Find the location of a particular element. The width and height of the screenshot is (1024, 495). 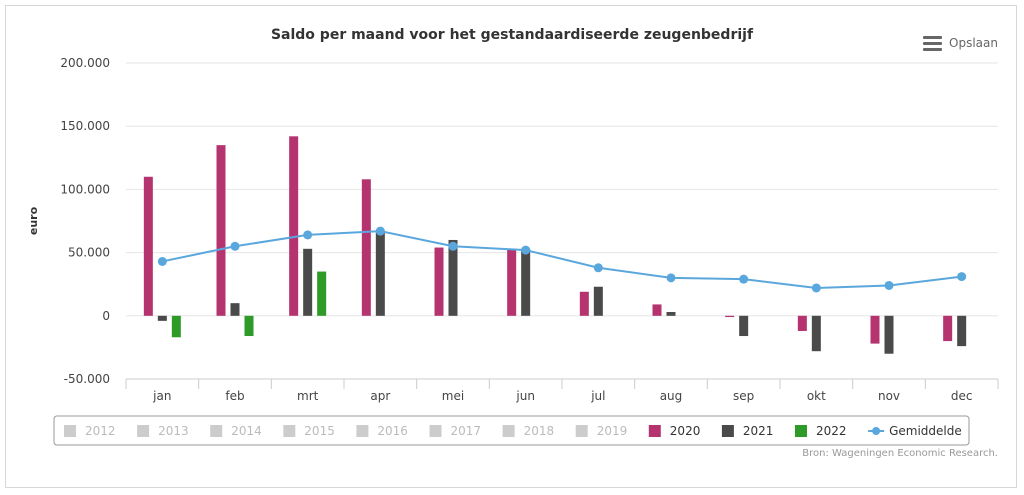

average-point-aug is located at coordinates (671, 278).